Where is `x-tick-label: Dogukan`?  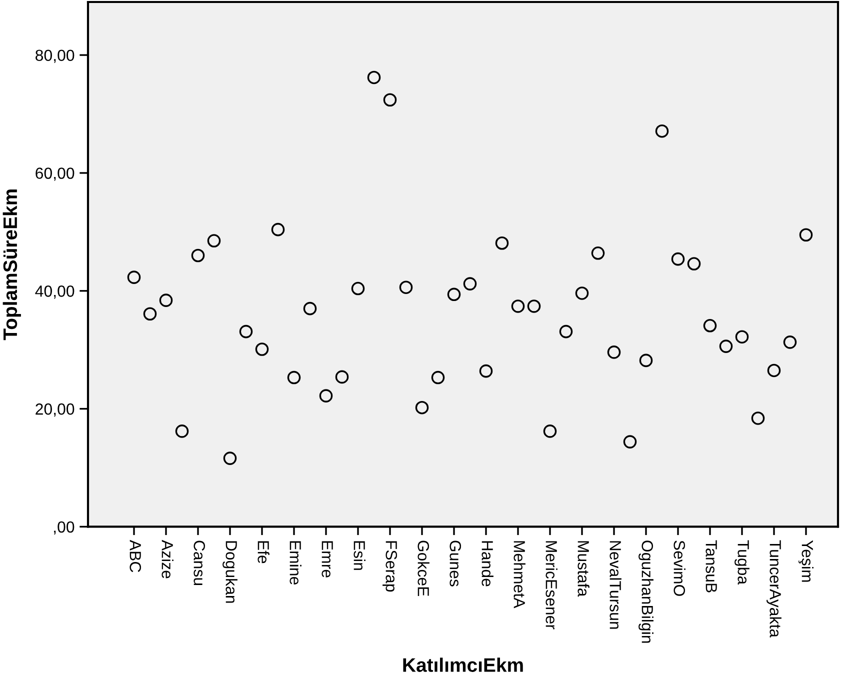 x-tick-label: Dogukan is located at coordinates (230, 572).